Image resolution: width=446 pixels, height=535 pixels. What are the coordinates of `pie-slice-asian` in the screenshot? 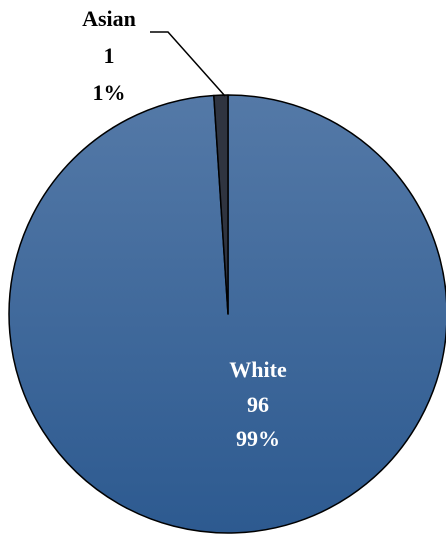 It's located at (221, 204).